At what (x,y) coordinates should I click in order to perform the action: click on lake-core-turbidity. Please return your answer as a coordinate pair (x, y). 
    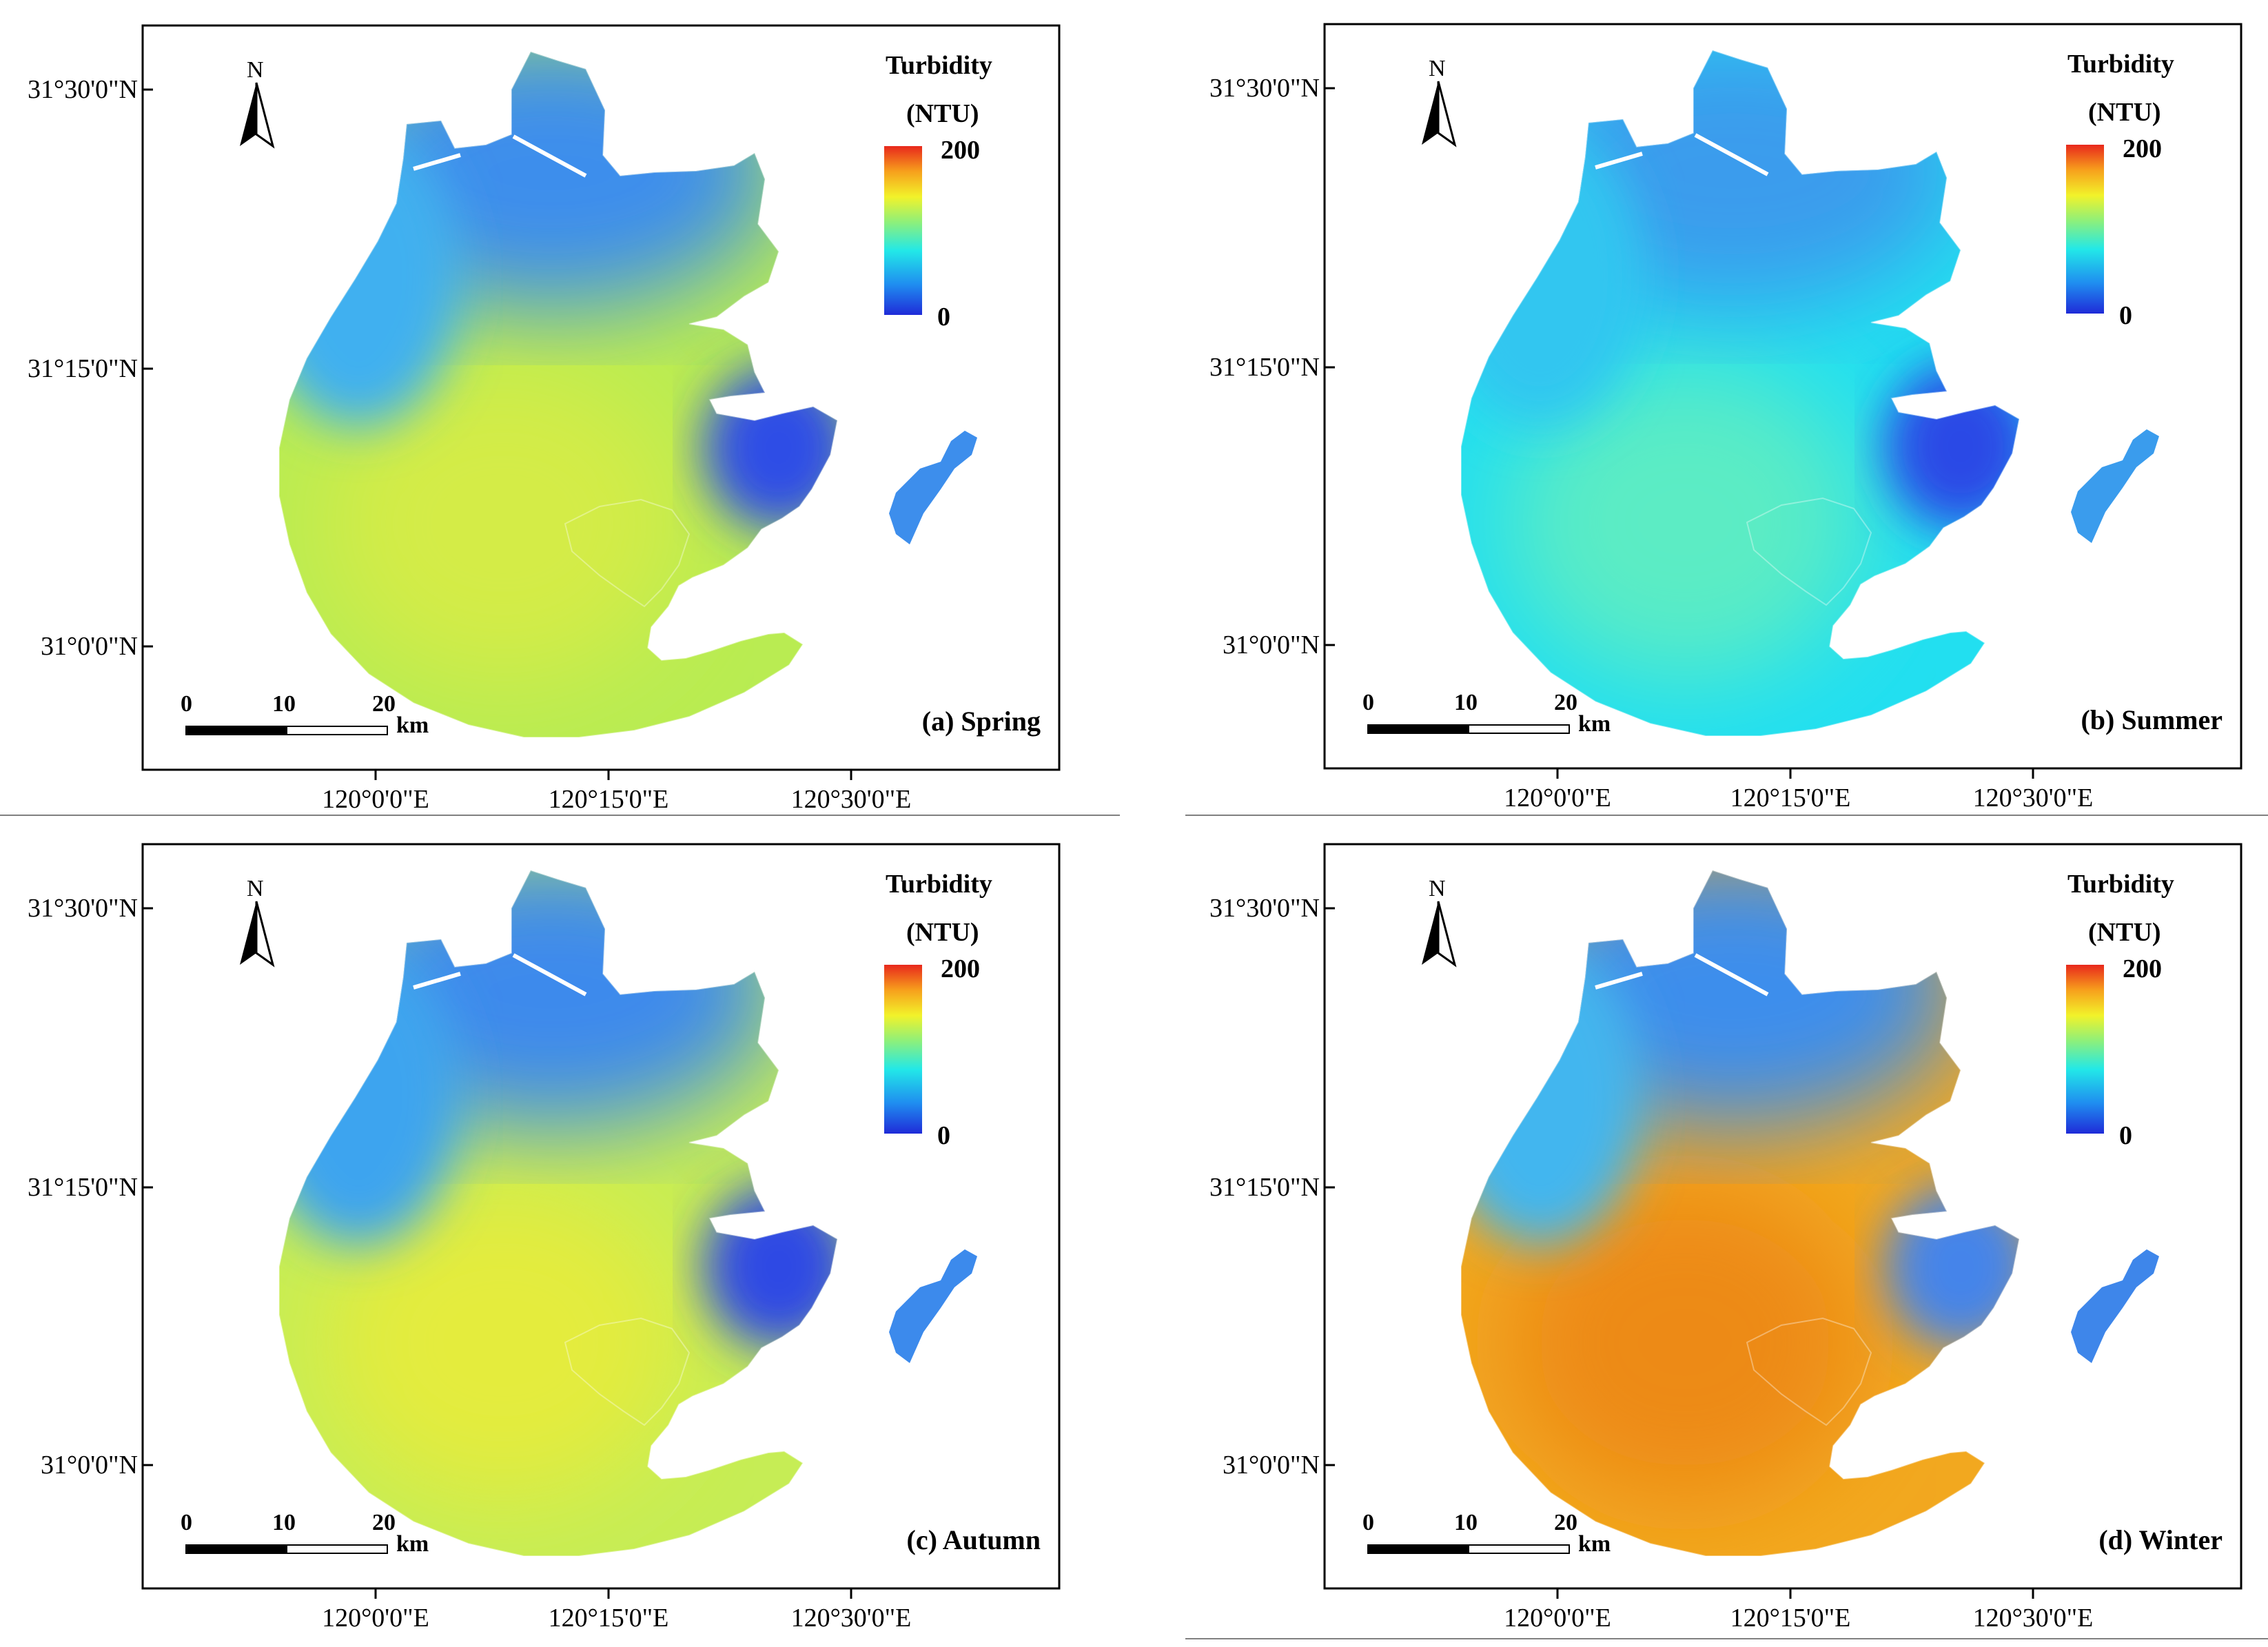
    Looking at the image, I should click on (503, 523).